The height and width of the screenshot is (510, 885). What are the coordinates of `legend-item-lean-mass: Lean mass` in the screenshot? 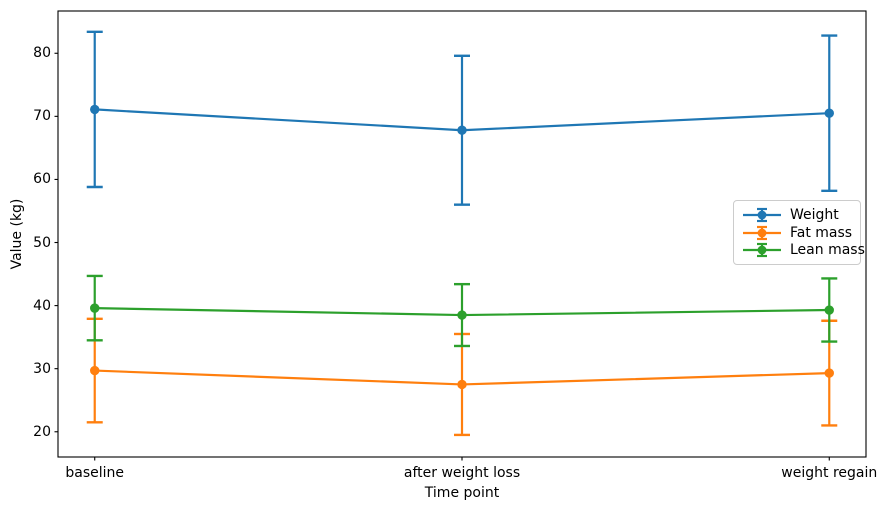 It's located at (804, 250).